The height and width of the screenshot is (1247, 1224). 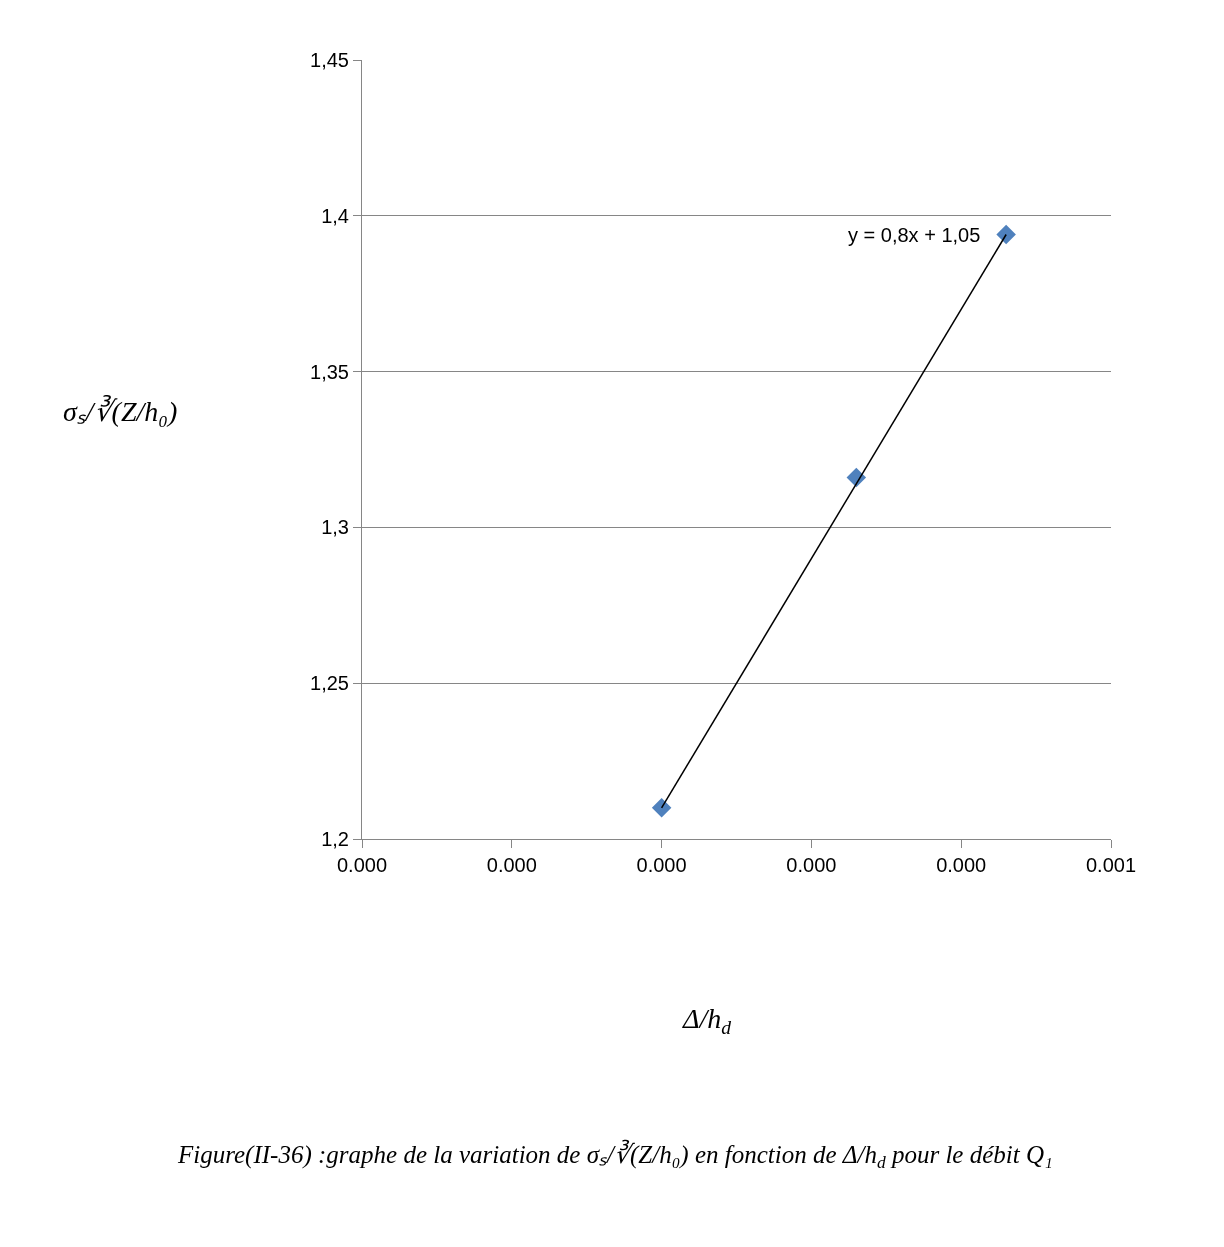 I want to click on annotation: y = 0,8x + 1,05, so click(x=914, y=235).